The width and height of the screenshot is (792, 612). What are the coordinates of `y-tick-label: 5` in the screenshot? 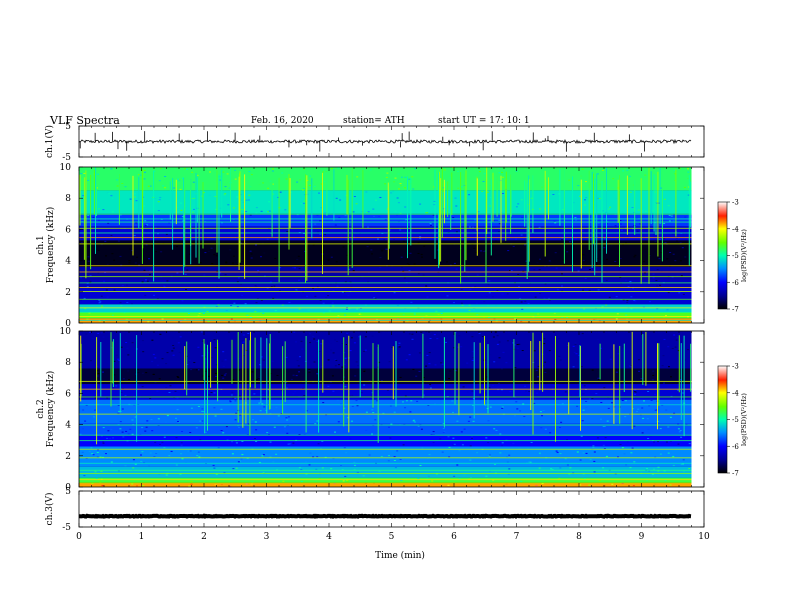 It's located at (68, 492).